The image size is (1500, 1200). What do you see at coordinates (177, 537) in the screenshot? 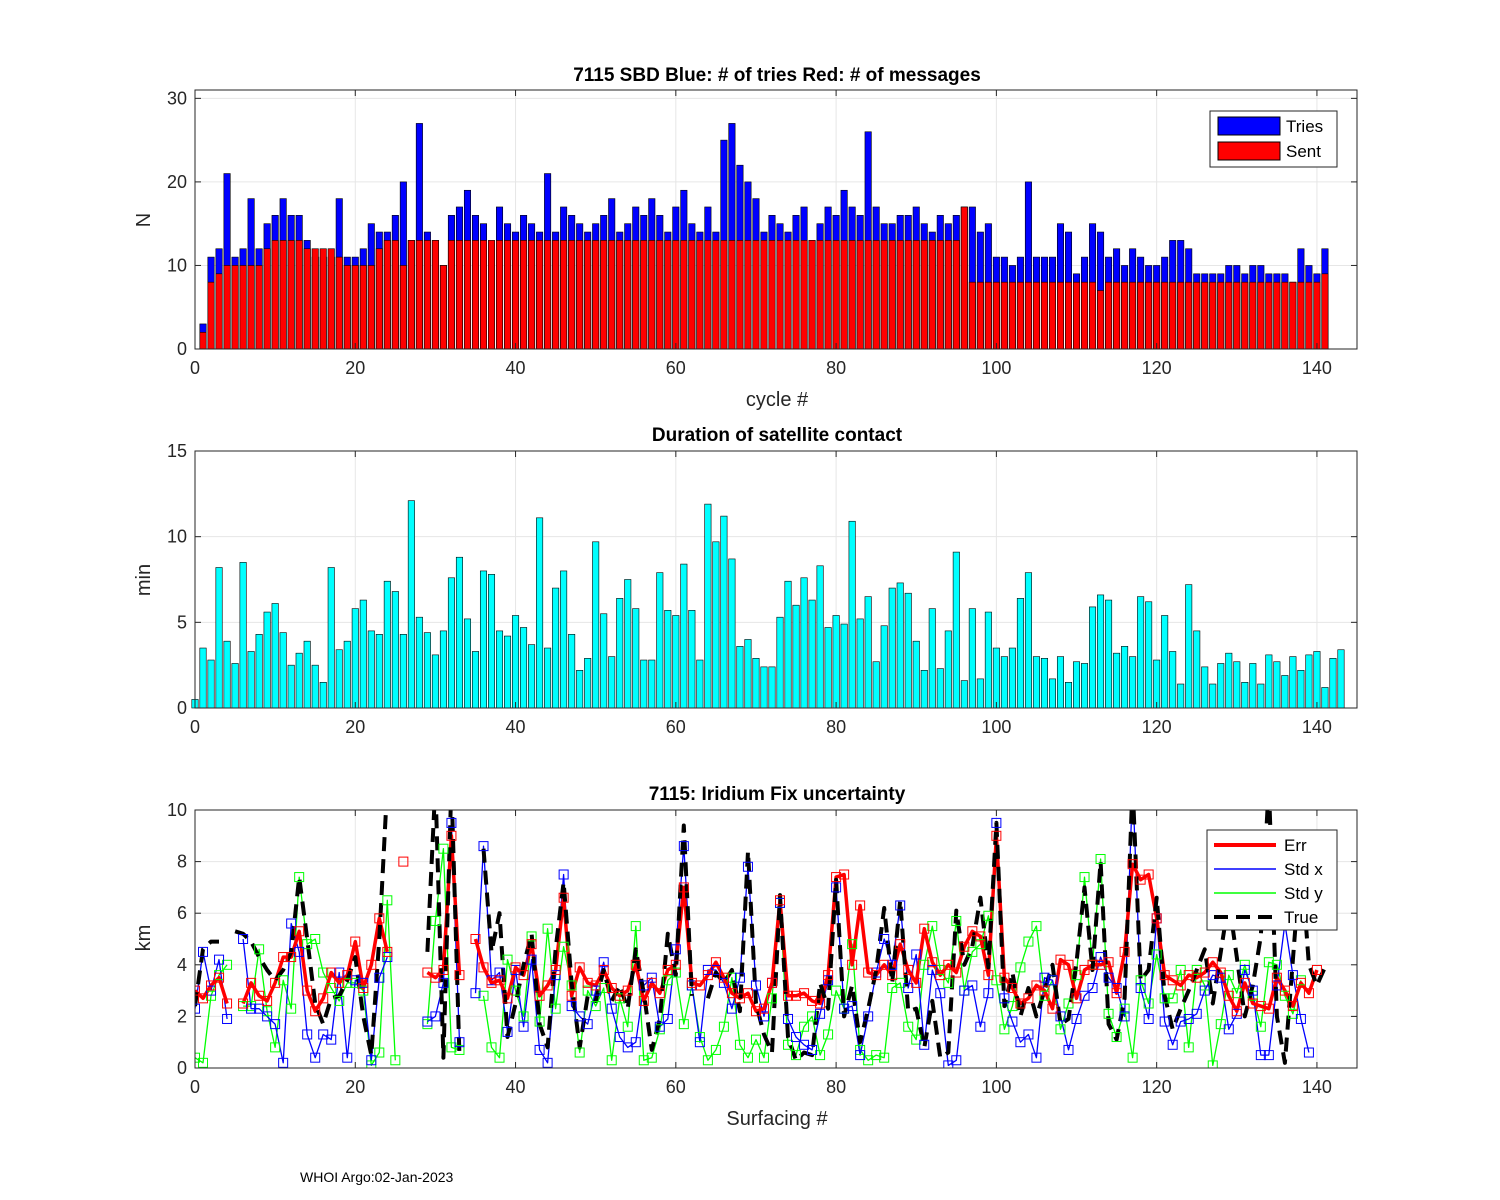
I see `y-tick-label: 10` at bounding box center [177, 537].